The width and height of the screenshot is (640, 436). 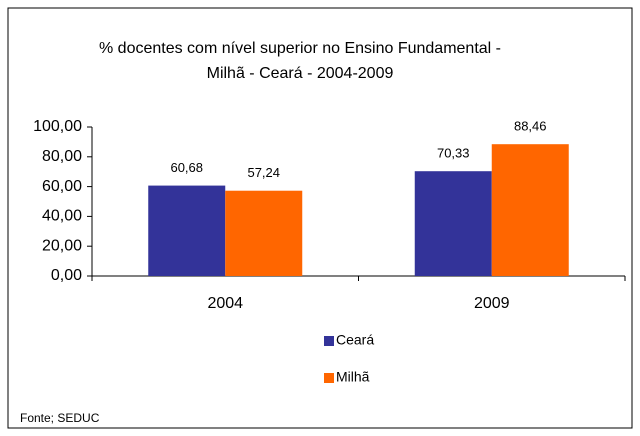 What do you see at coordinates (57, 126) in the screenshot?
I see `y-tick-label: 100,00` at bounding box center [57, 126].